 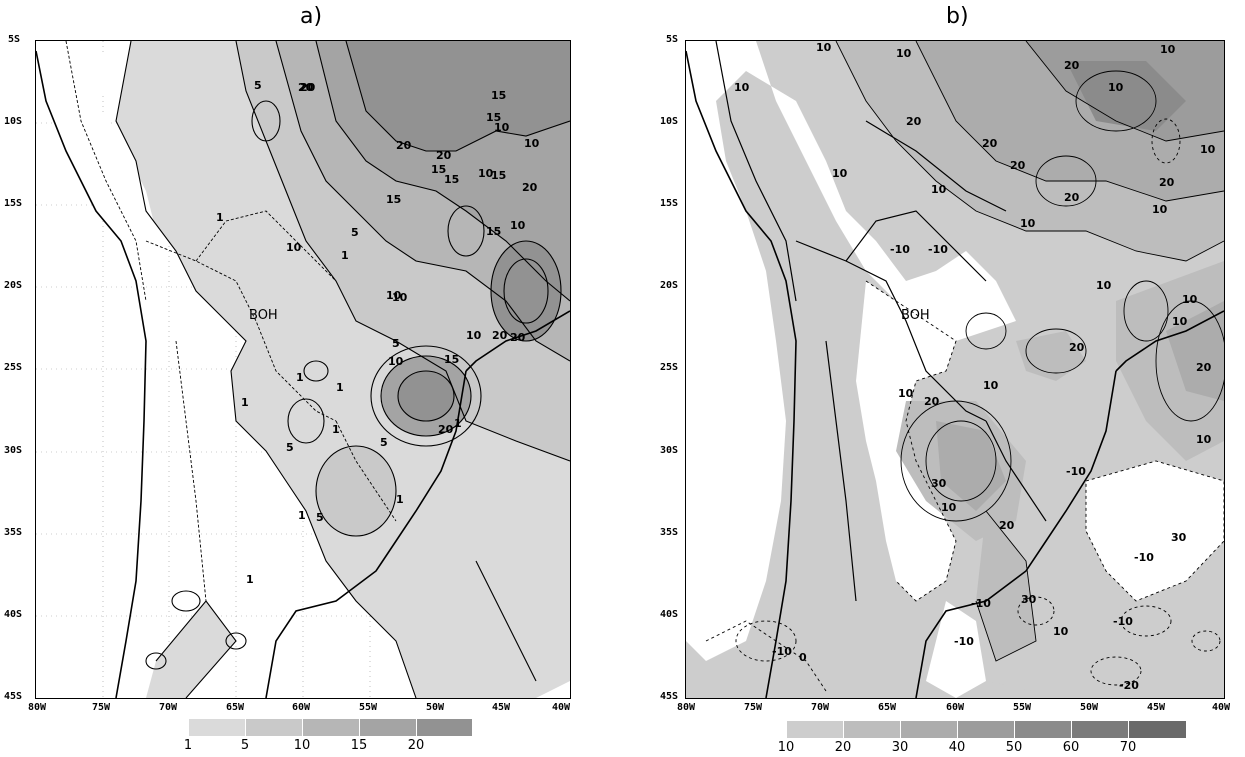 I want to click on colorbar-label: 10, so click(x=786, y=747).